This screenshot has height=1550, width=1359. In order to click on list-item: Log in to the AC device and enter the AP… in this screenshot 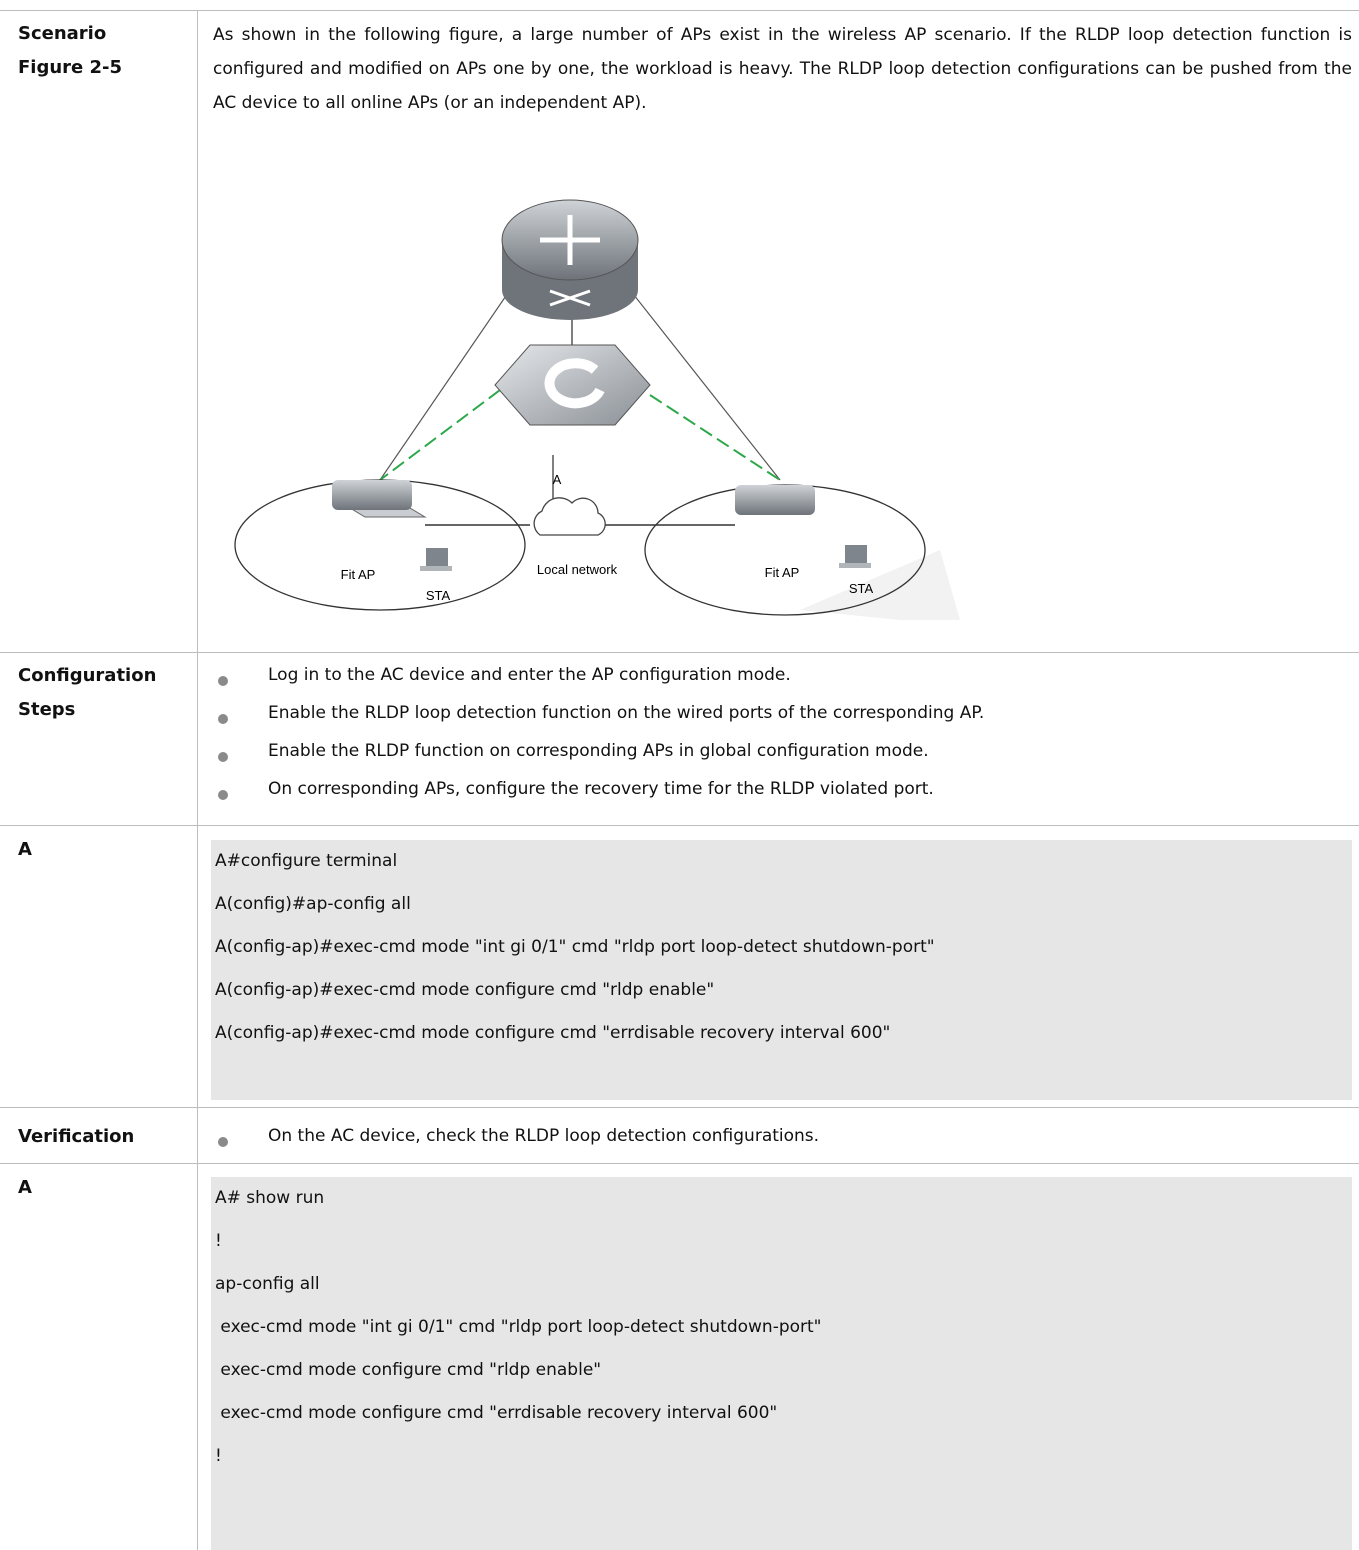, I will do `click(529, 675)`.